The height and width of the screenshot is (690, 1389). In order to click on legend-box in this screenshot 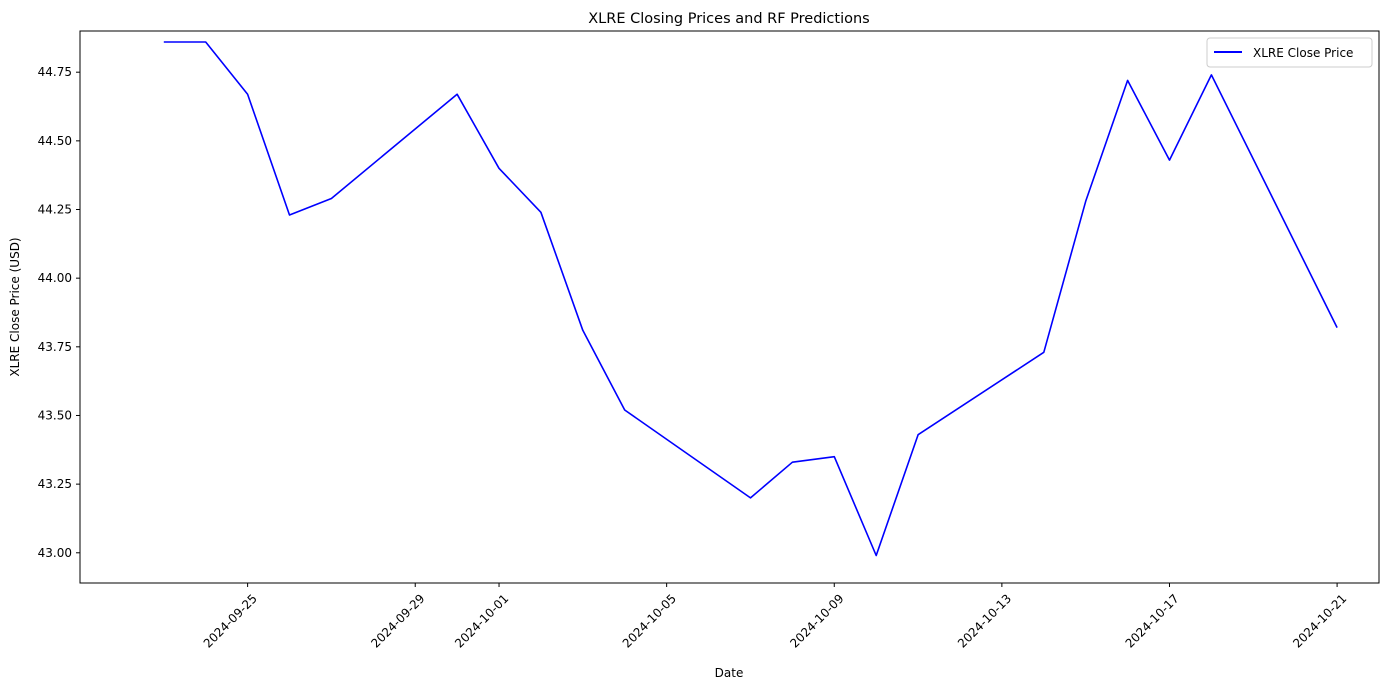, I will do `click(1289, 52)`.